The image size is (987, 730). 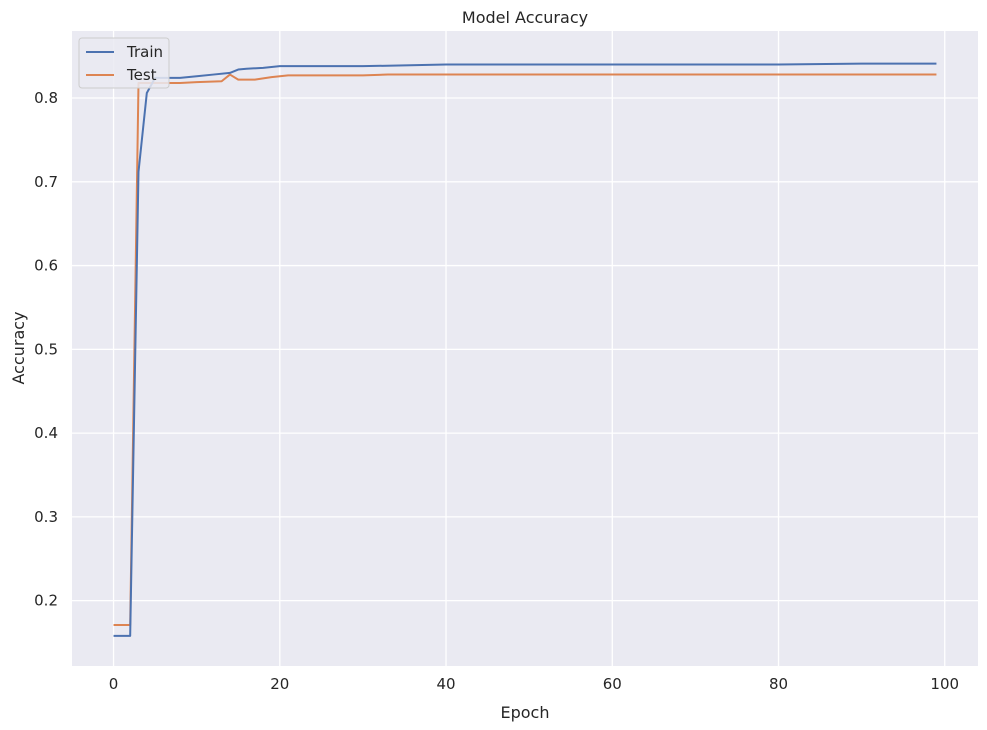 I want to click on x-axis-label: Epoch, so click(x=525, y=712).